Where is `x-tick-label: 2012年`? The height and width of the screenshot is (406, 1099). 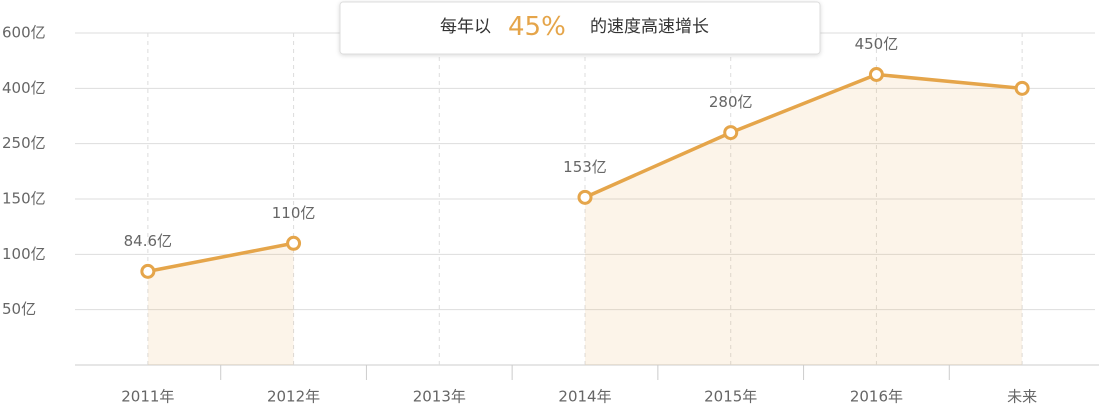 x-tick-label: 2012年 is located at coordinates (293, 397).